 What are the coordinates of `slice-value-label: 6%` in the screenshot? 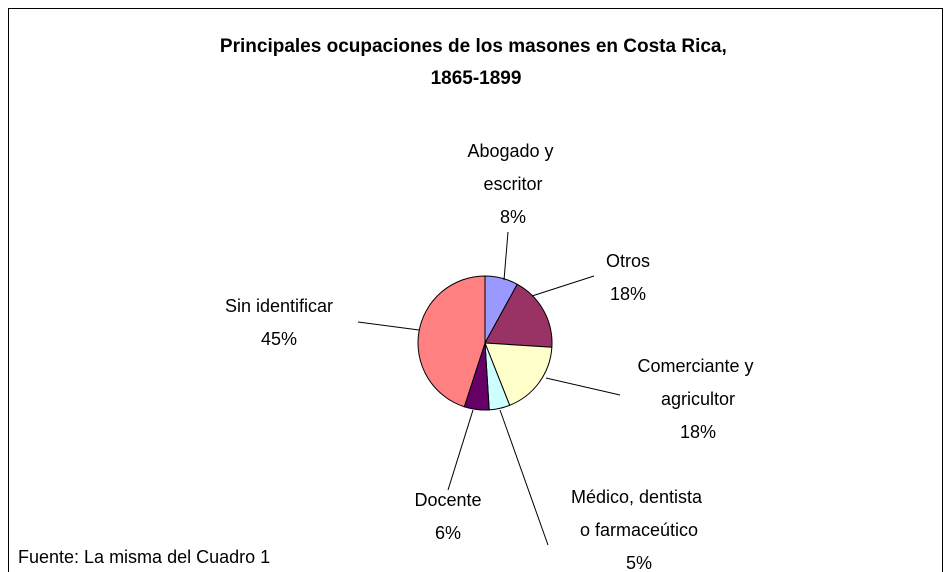 It's located at (448, 533).